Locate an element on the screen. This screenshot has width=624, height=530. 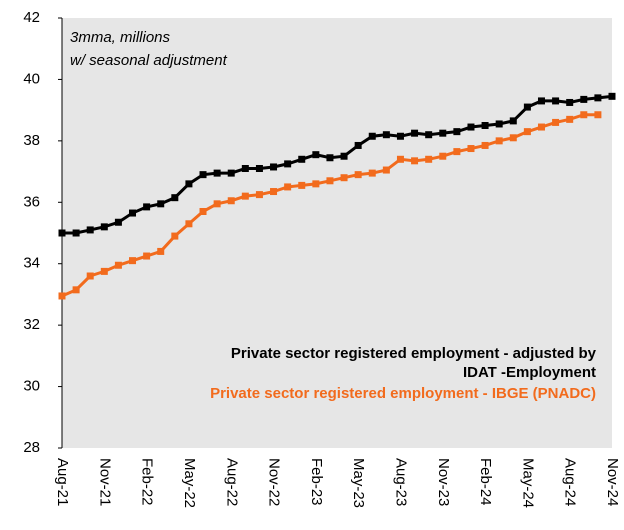
annotation: w/ seasonal adjustment is located at coordinates (148, 60).